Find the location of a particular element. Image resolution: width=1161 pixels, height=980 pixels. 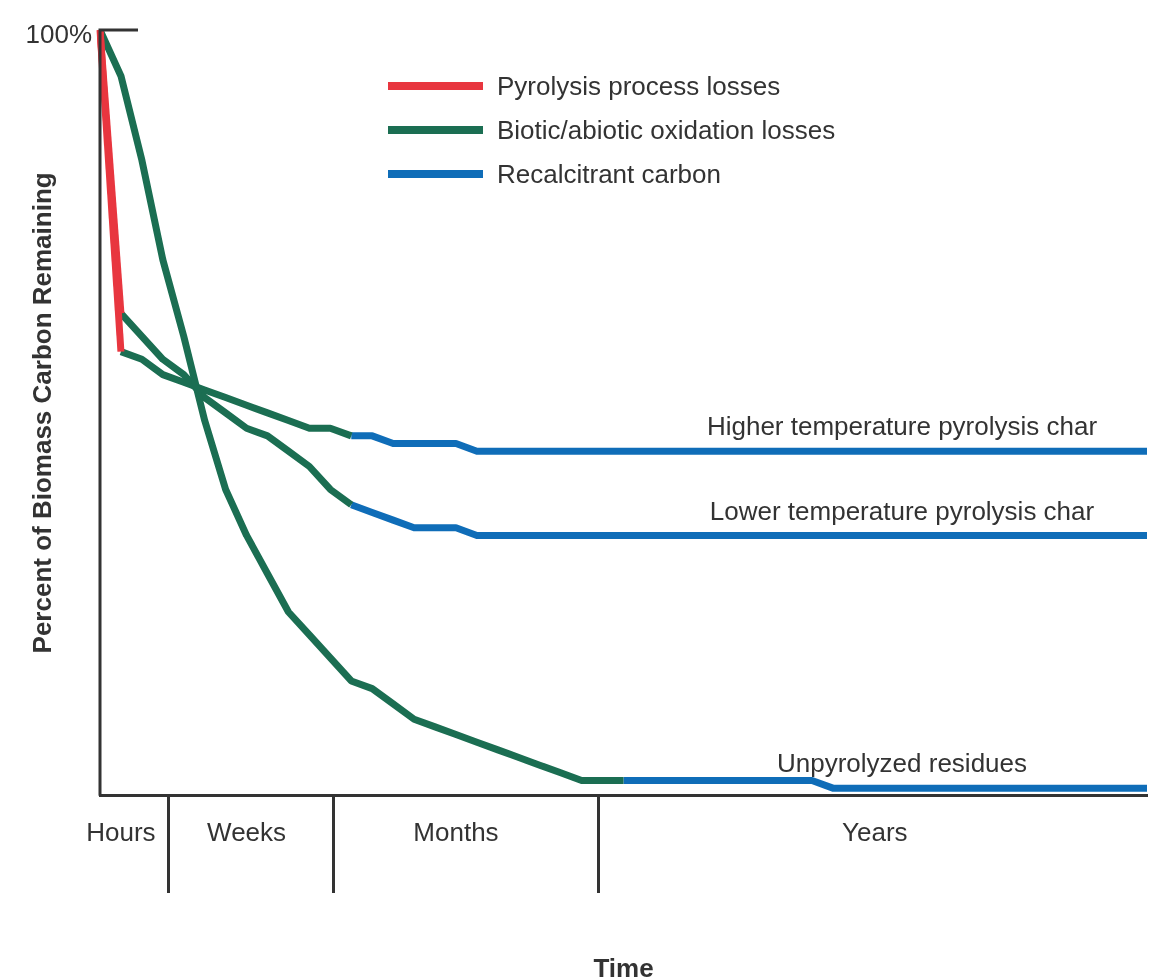

text: 100% is located at coordinates (58, 34).